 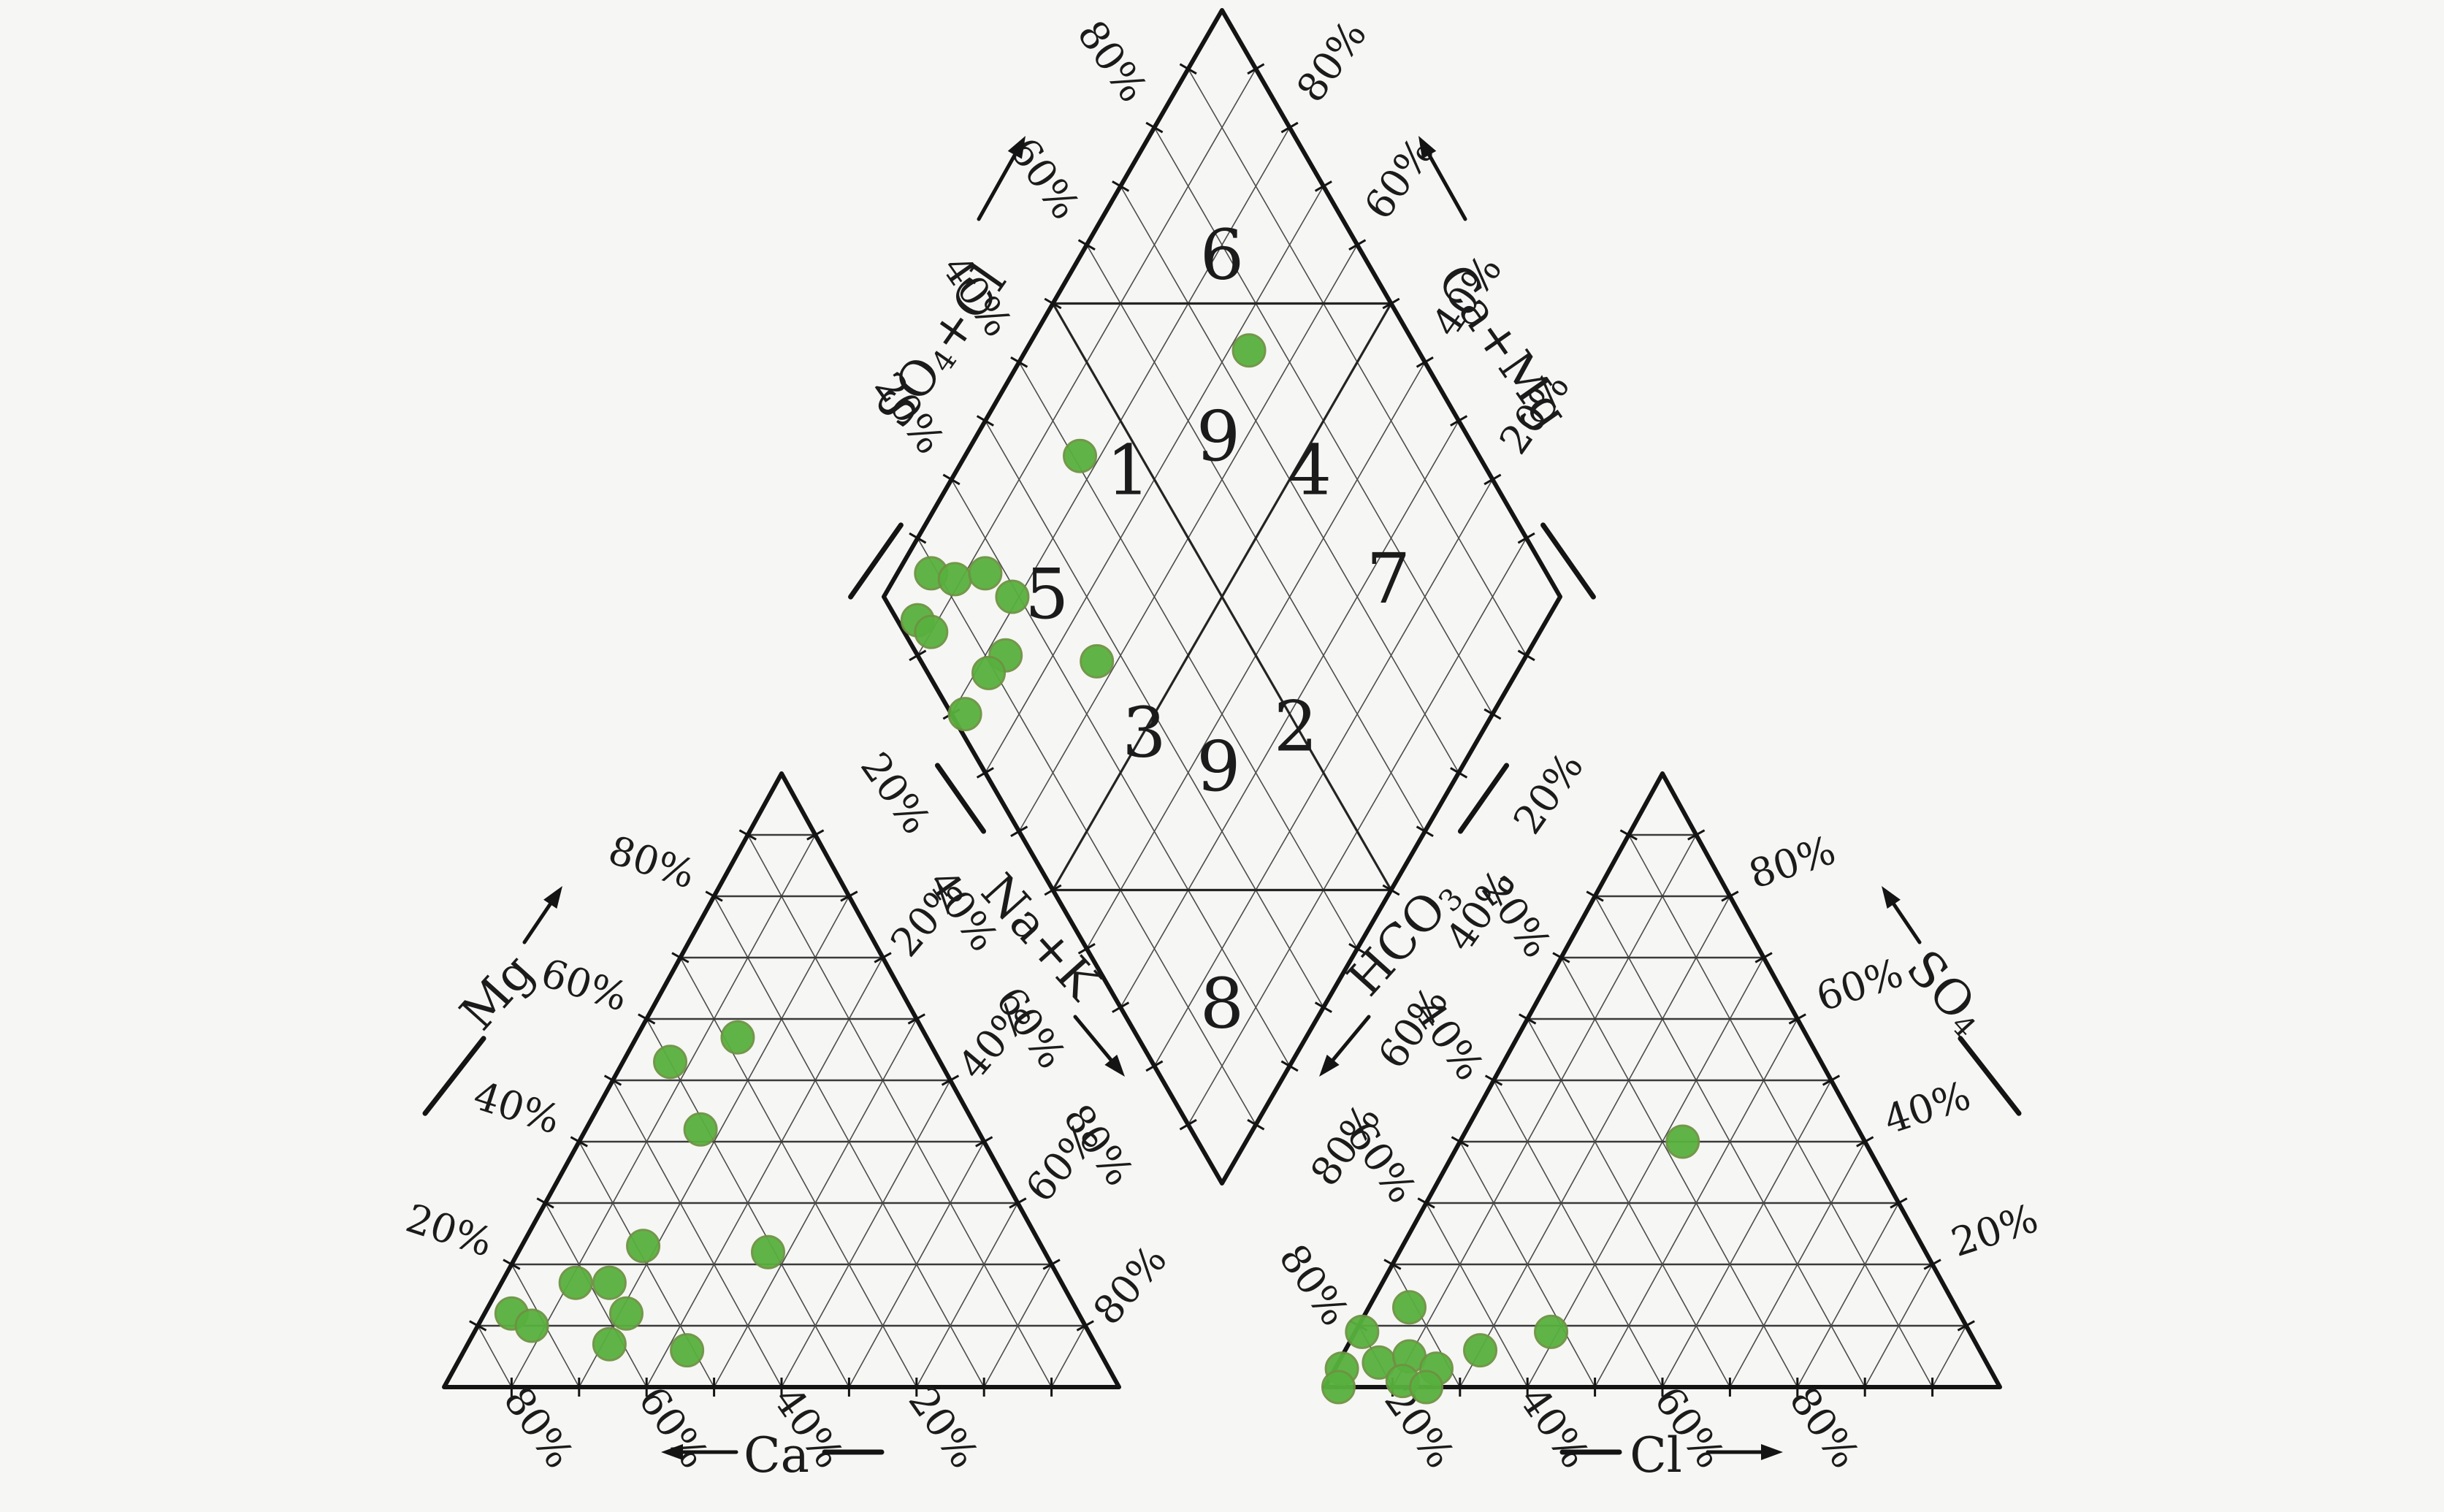 I want to click on so4cl-tick-label: 60%, so click(x=1045, y=178).